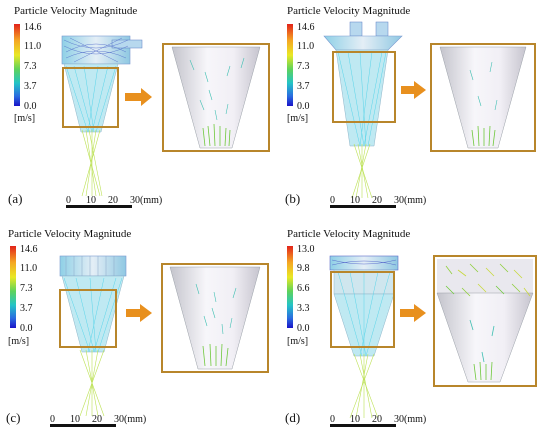  Describe the element at coordinates (303, 288) in the screenshot. I see `colorbar-tick: 6.6` at that location.